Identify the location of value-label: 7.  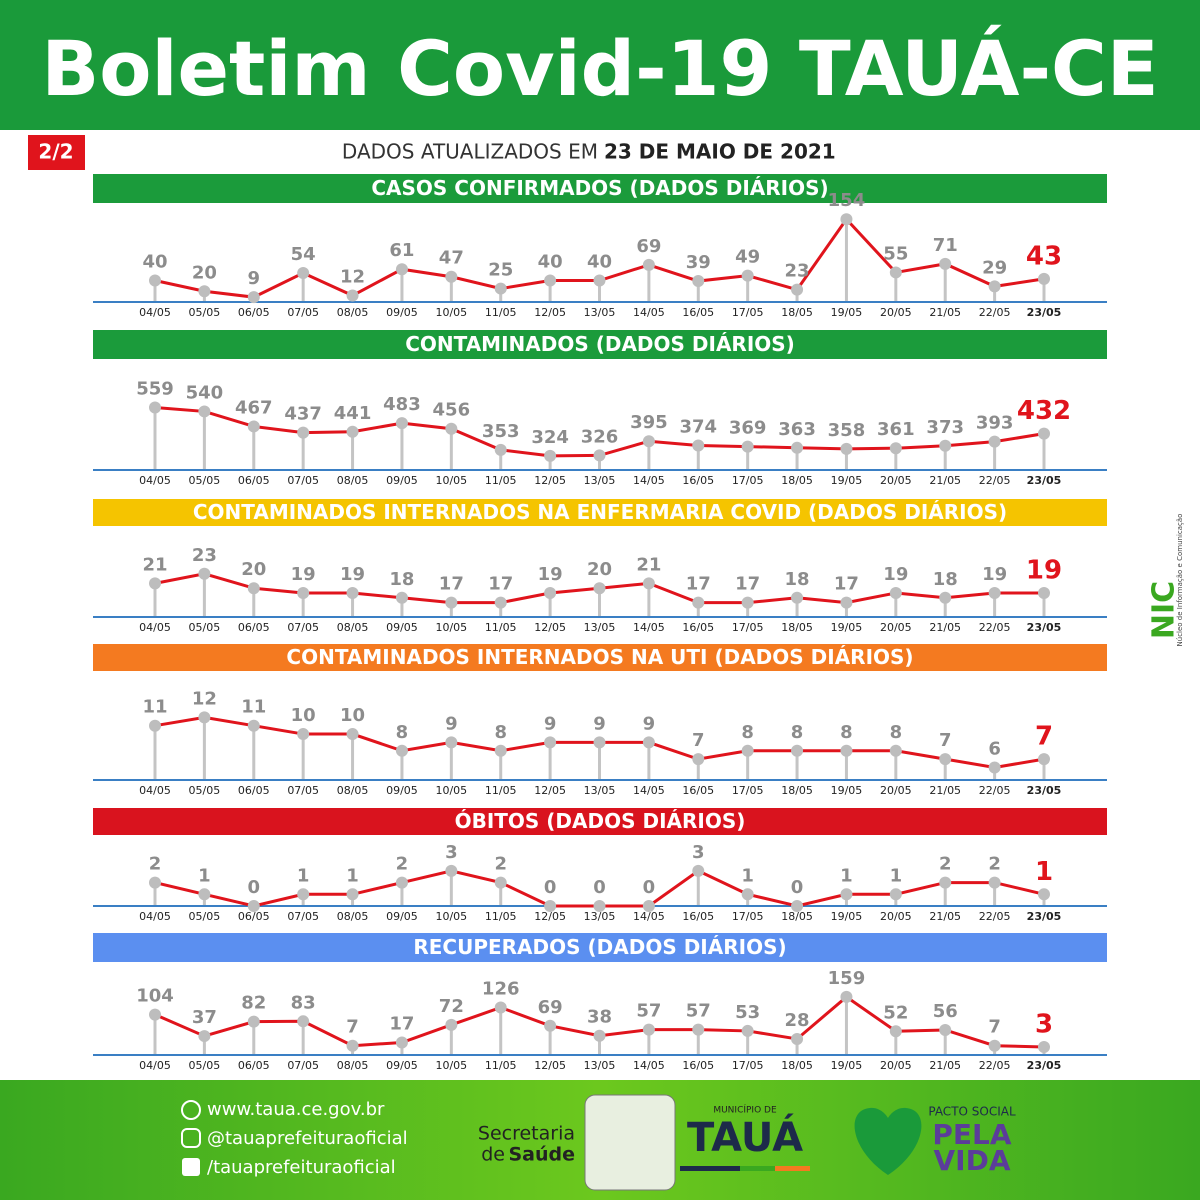
(945, 740).